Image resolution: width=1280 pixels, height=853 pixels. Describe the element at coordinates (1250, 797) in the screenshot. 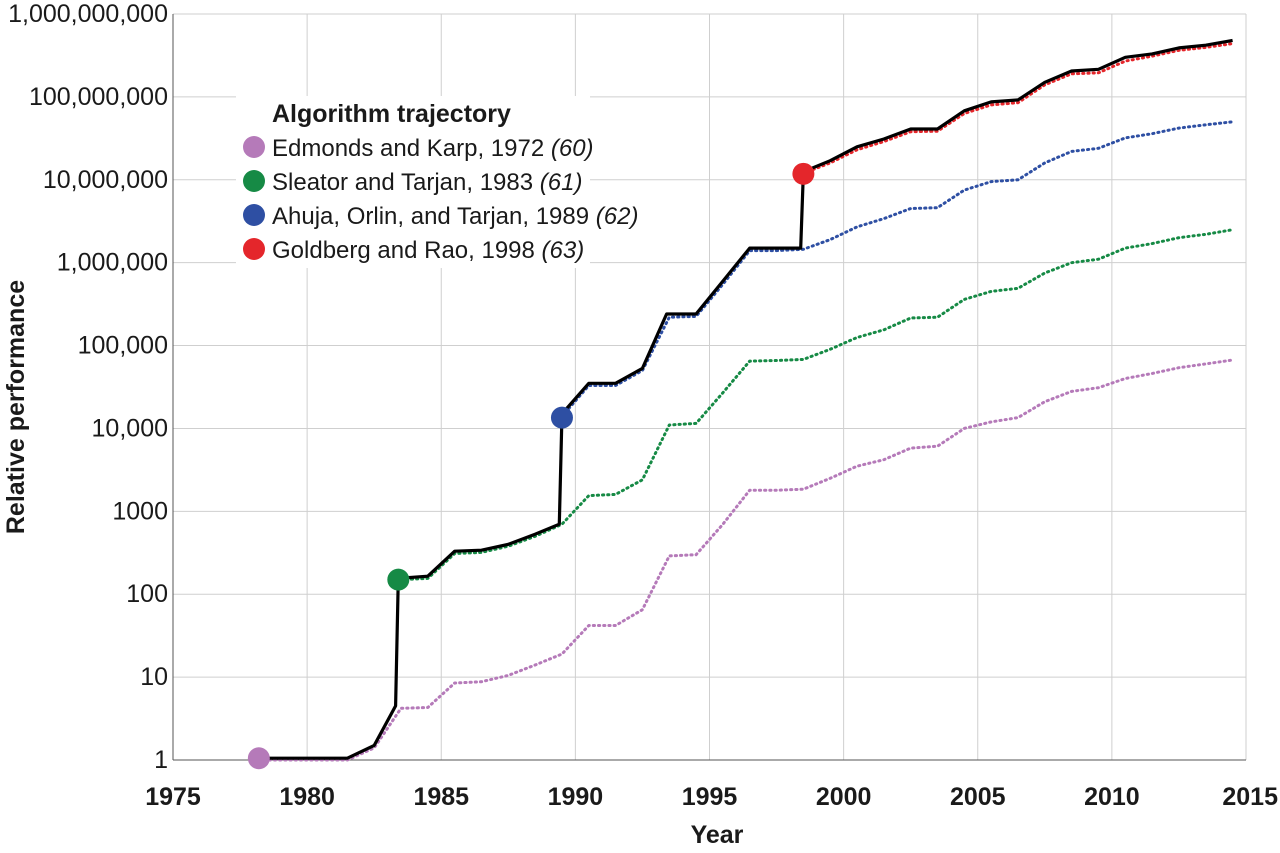

I see `x-tick-label: 2015` at that location.